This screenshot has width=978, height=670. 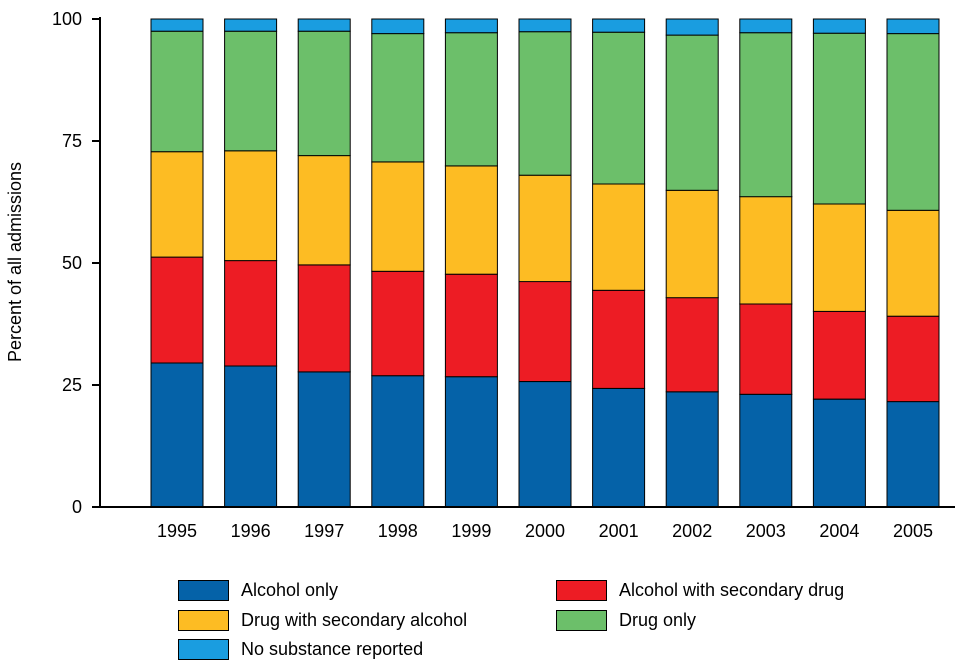 What do you see at coordinates (766, 250) in the screenshot?
I see `bar-segment-2003-drug-with-secondary-alcohol` at bounding box center [766, 250].